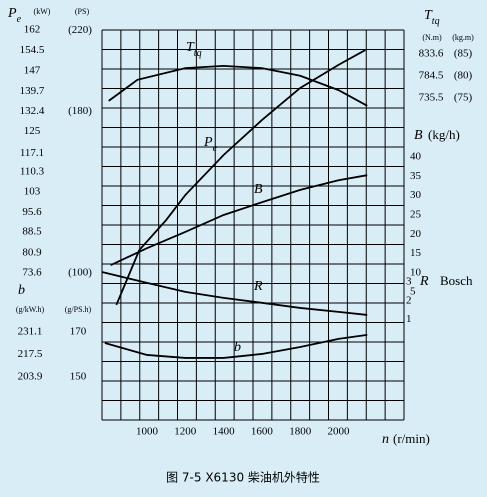 The width and height of the screenshot is (487, 497). What do you see at coordinates (416, 253) in the screenshot?
I see `y-tick-label: 15` at bounding box center [416, 253].